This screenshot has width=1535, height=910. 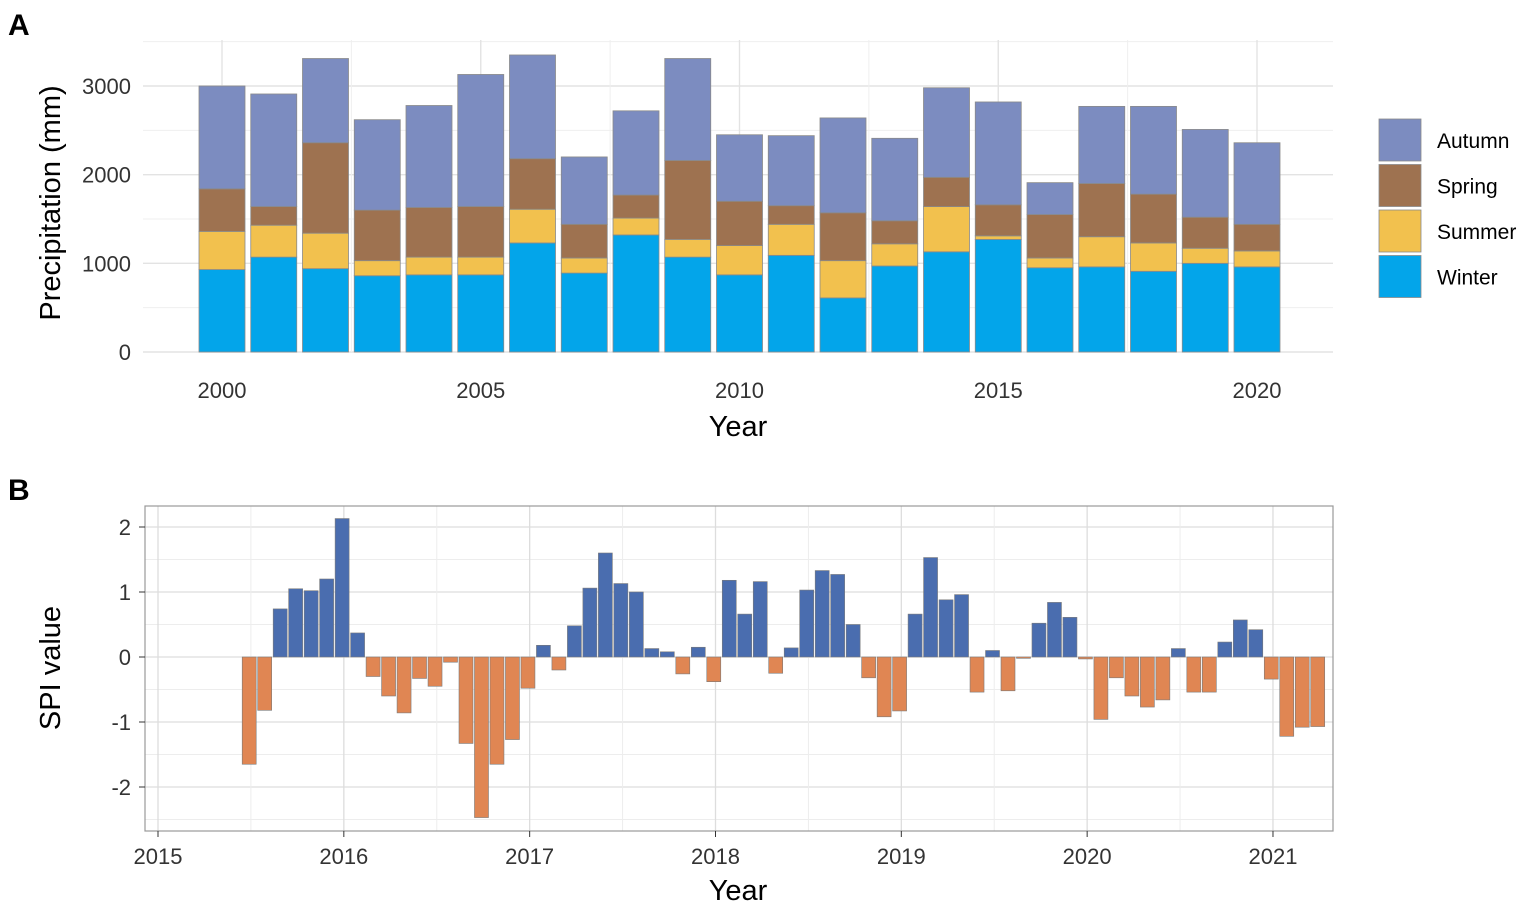 What do you see at coordinates (738, 891) in the screenshot?
I see `x-axis-title-b: Year` at bounding box center [738, 891].